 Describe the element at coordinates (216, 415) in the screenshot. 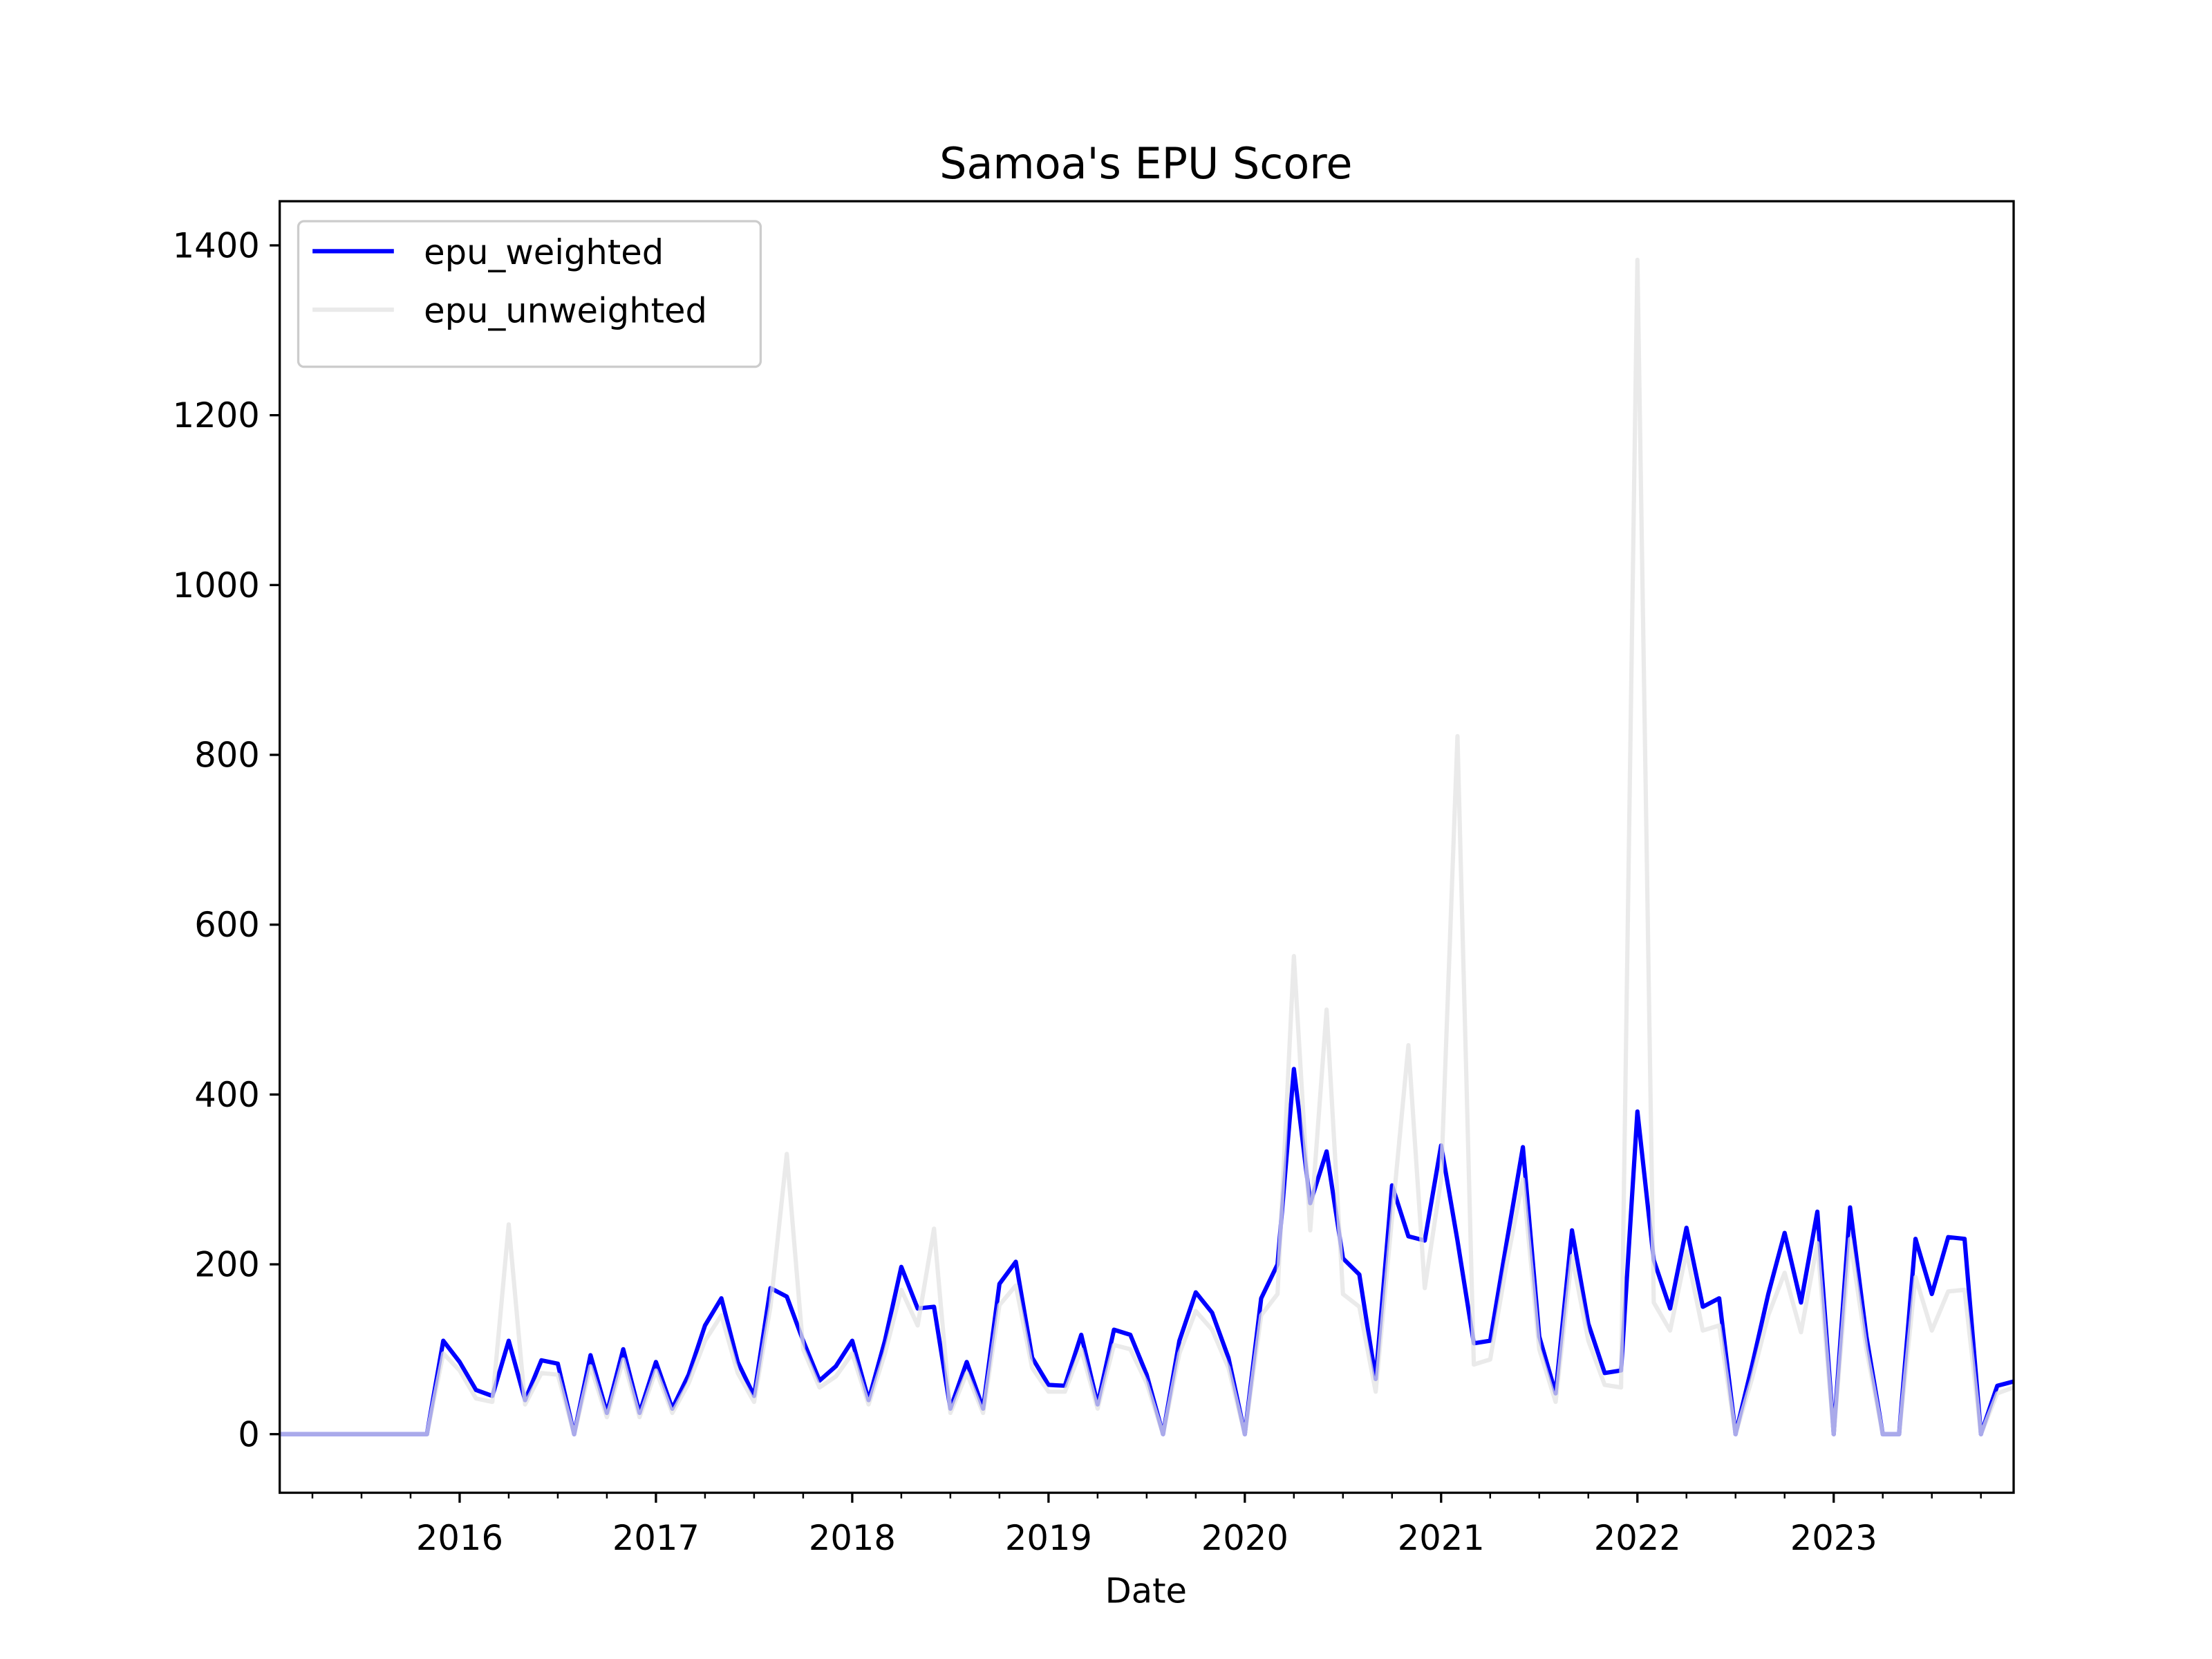

I see `y-tick-label: 1200` at that location.